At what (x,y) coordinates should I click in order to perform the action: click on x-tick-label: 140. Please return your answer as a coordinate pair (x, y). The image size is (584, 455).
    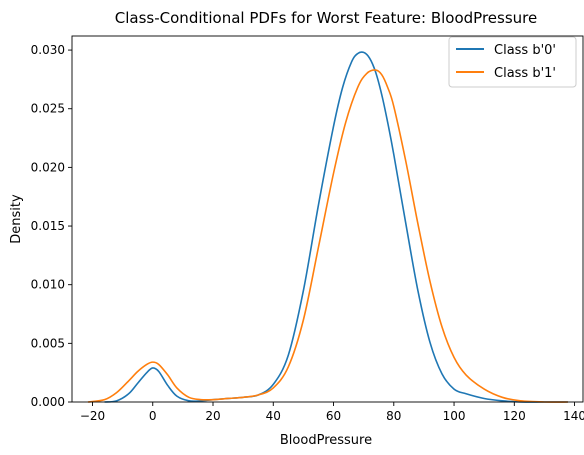
    Looking at the image, I should click on (573, 416).